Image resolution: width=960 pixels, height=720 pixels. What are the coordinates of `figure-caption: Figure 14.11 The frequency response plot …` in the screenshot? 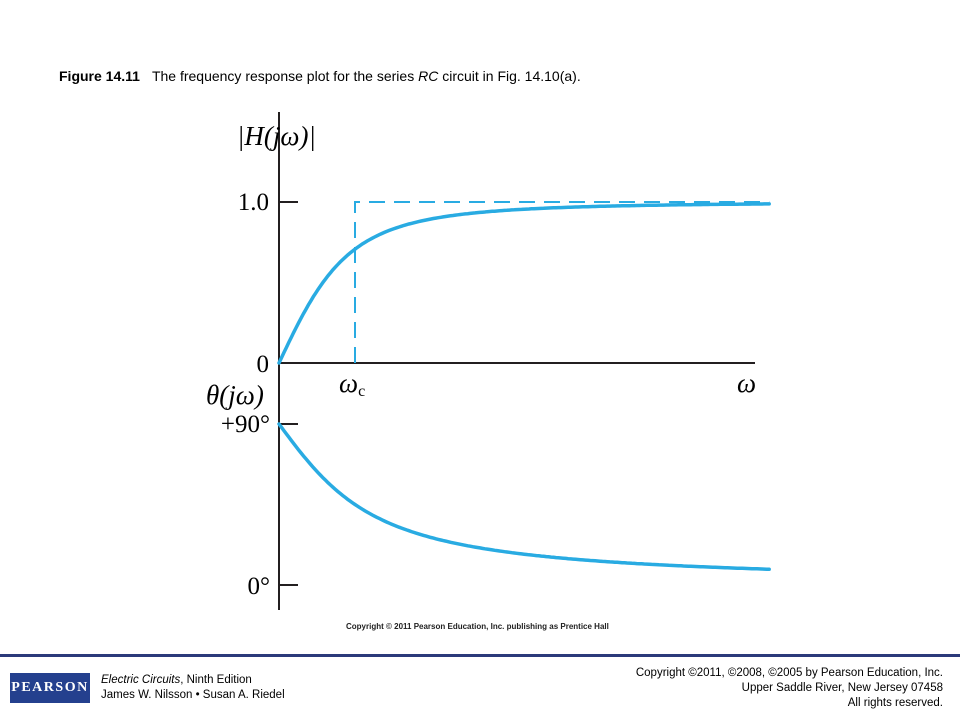 It's located at (320, 76).